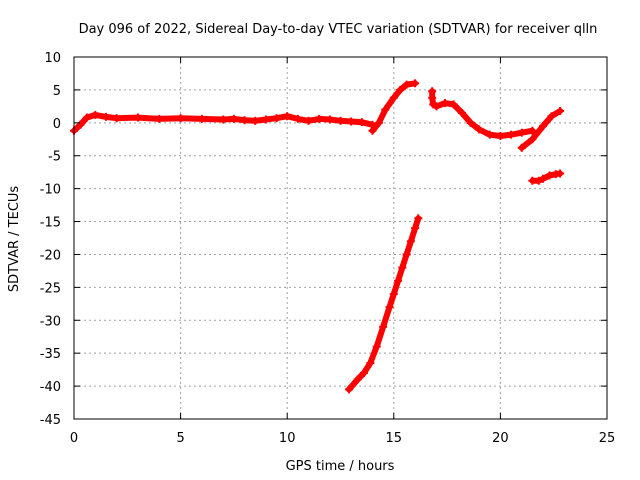 This screenshot has width=640, height=480. I want to click on x-tick-label: 10, so click(287, 438).